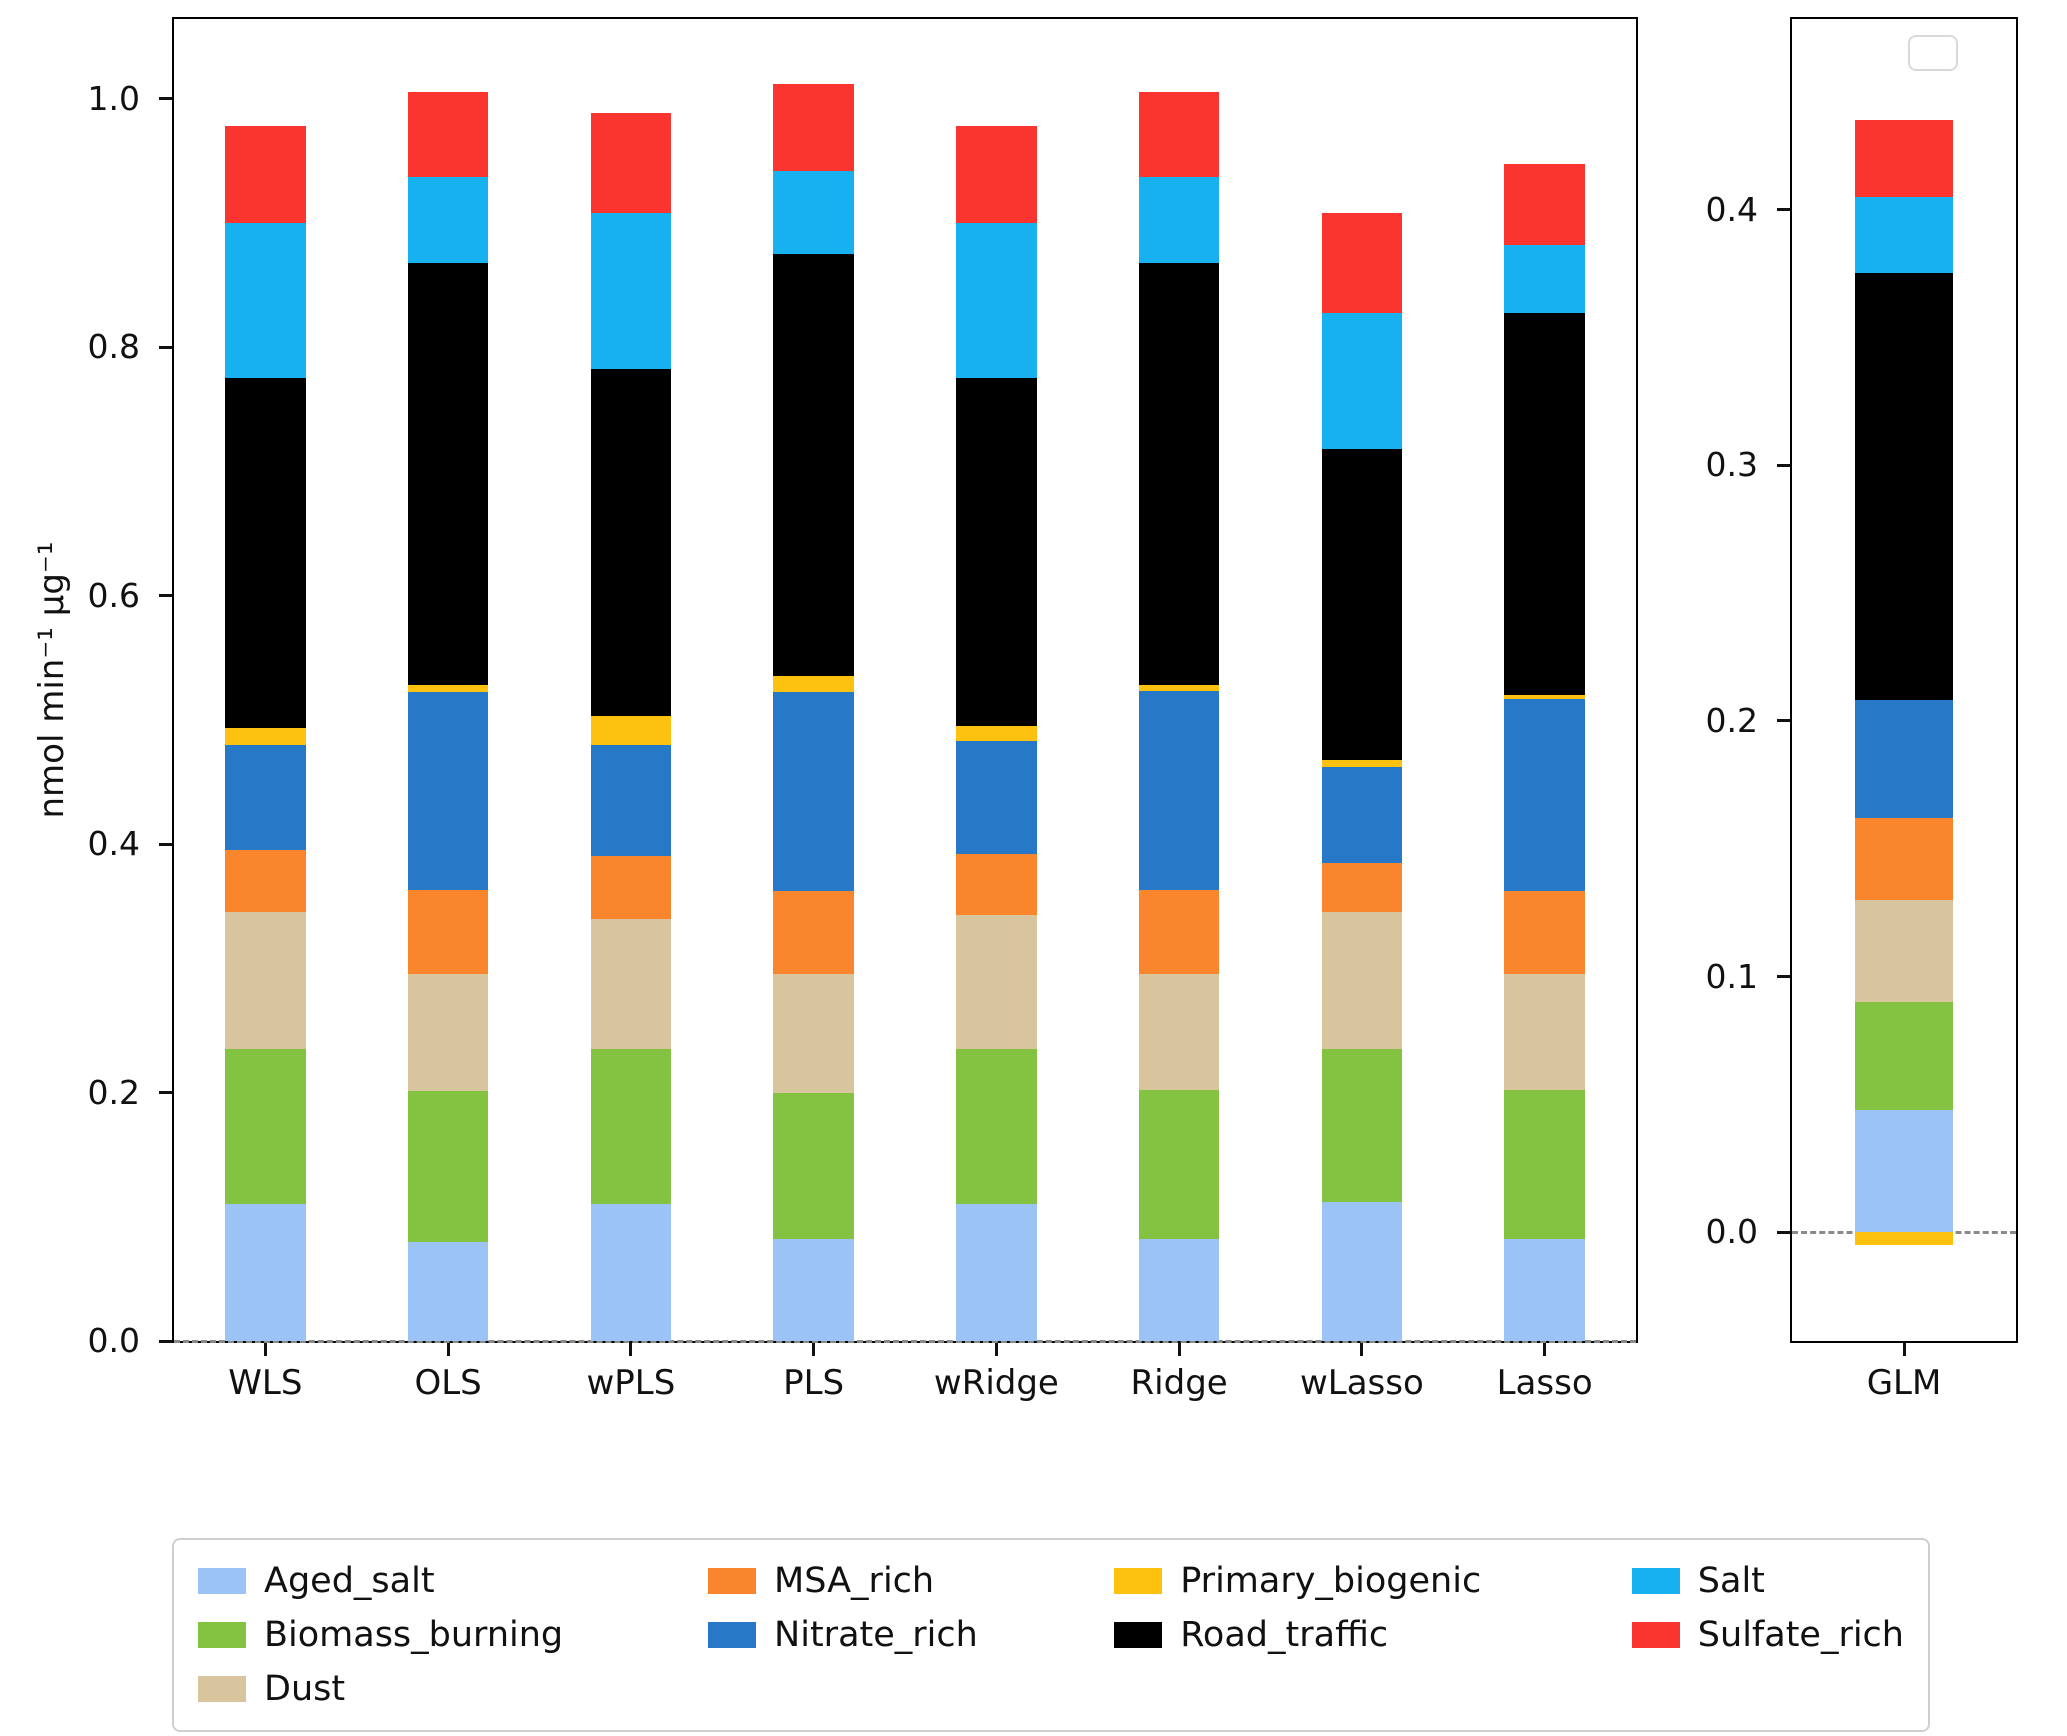  What do you see at coordinates (1731, 1581) in the screenshot?
I see `legend-label: Salt` at bounding box center [1731, 1581].